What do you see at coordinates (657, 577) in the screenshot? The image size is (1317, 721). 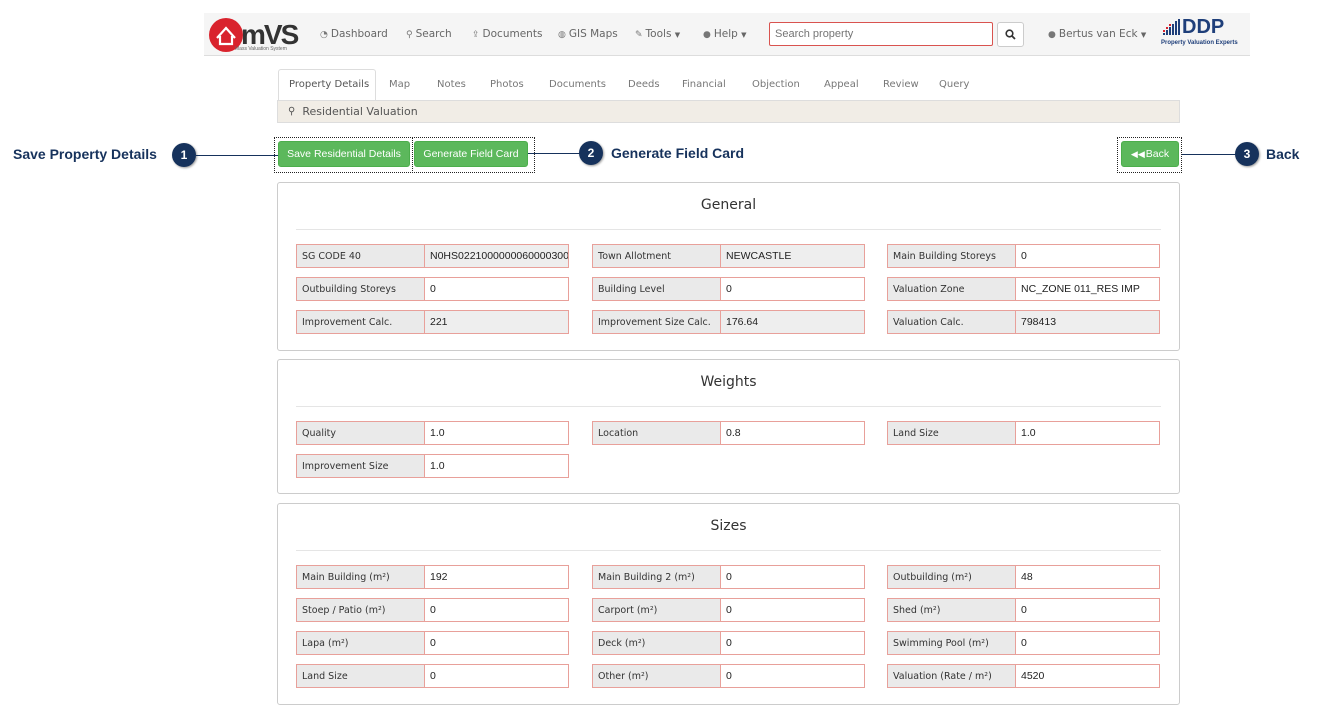 I see `field-label: Main Building 2 (m²)` at bounding box center [657, 577].